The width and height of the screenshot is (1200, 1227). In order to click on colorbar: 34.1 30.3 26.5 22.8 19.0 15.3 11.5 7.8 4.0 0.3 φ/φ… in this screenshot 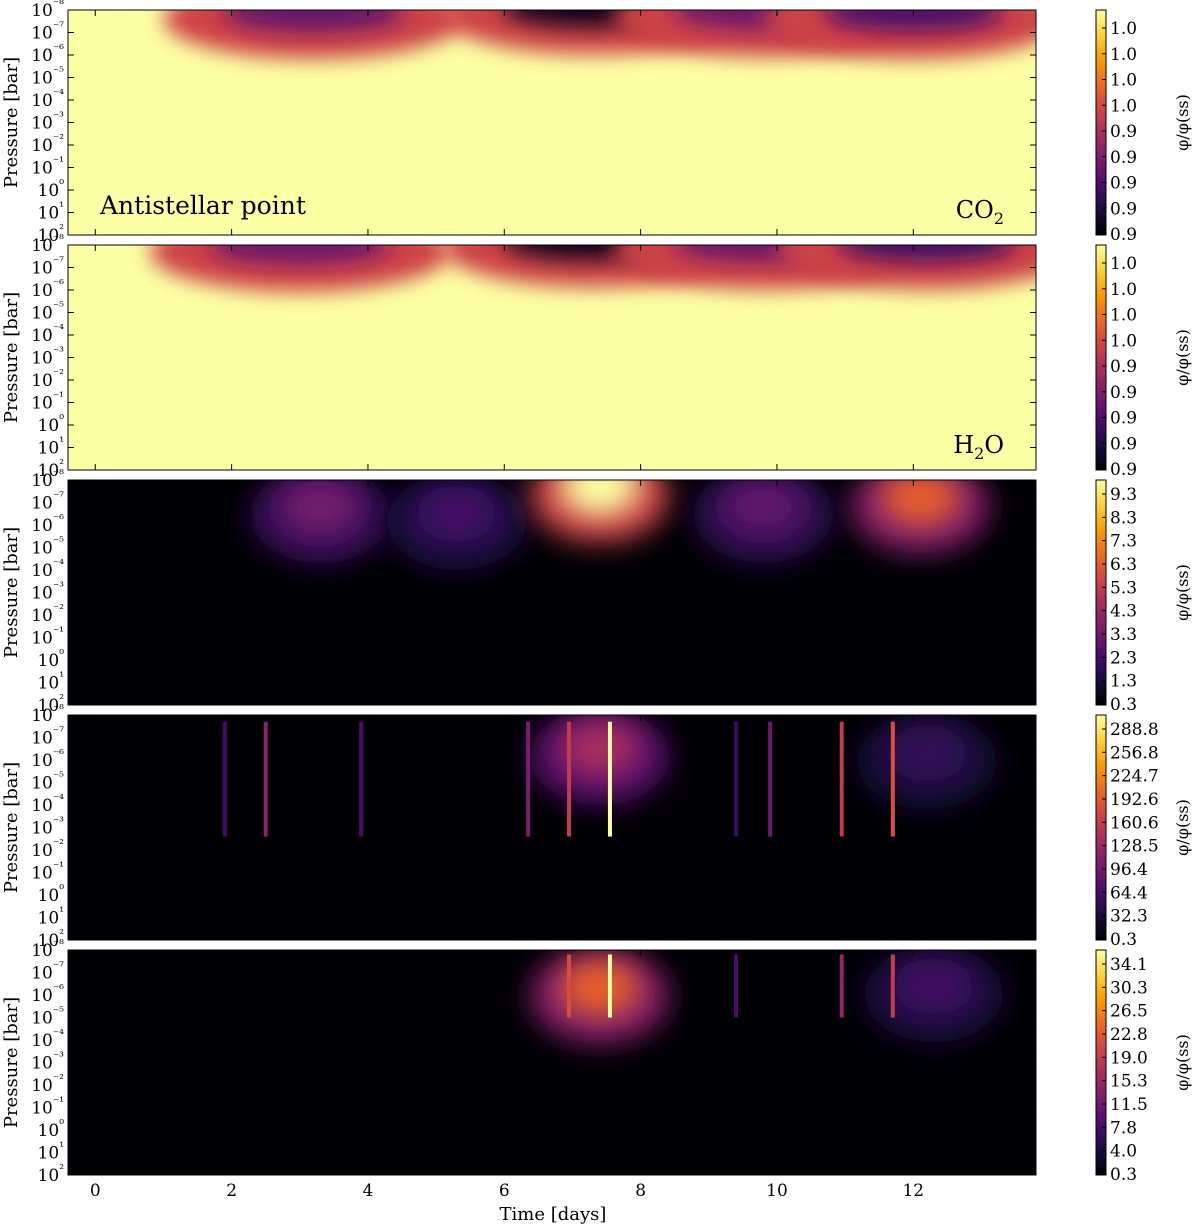, I will do `click(1143, 1067)`.